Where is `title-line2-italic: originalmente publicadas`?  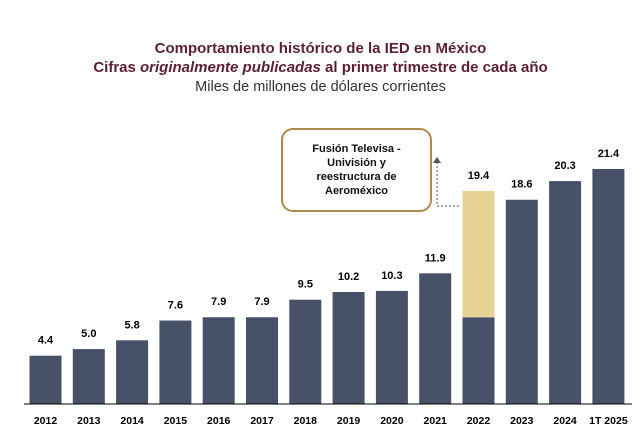 title-line2-italic: originalmente publicadas is located at coordinates (230, 67).